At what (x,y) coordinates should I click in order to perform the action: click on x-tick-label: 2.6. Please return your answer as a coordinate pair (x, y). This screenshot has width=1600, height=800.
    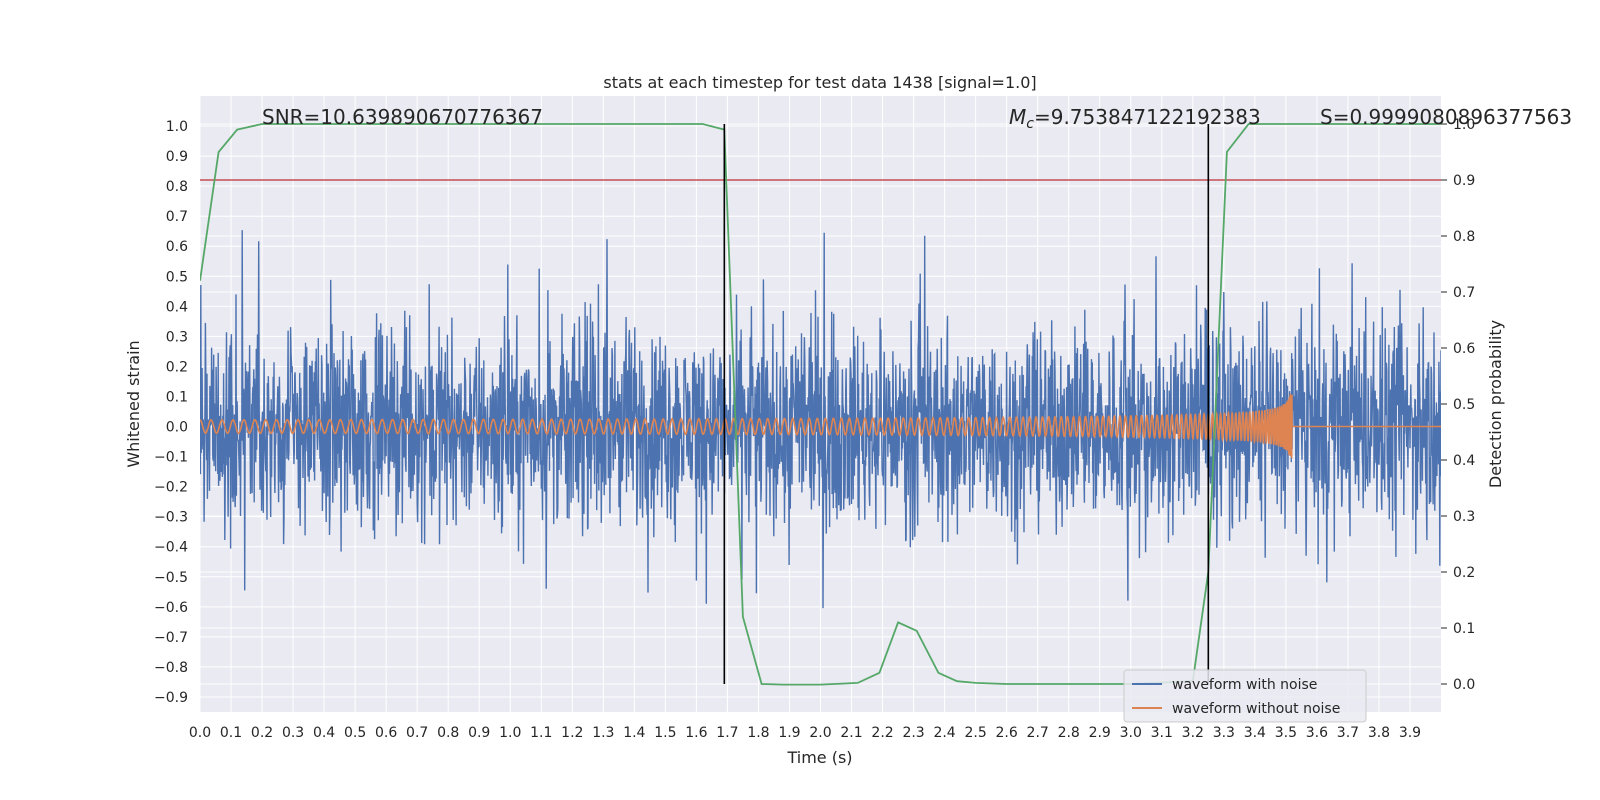
    Looking at the image, I should click on (1007, 733).